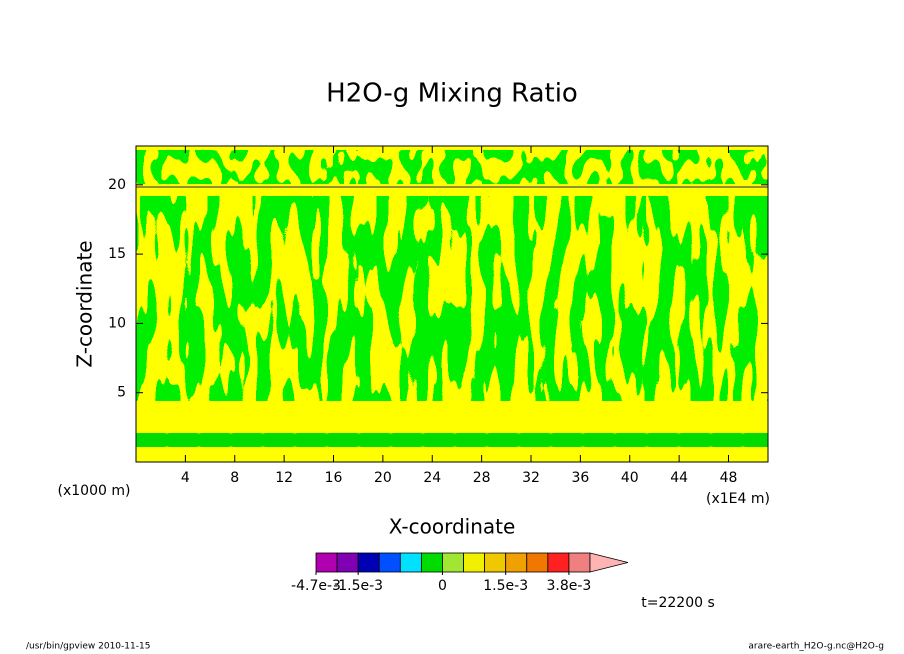 Image resolution: width=904 pixels, height=654 pixels. Describe the element at coordinates (580, 478) in the screenshot. I see `x-tick-label: 36` at that location.